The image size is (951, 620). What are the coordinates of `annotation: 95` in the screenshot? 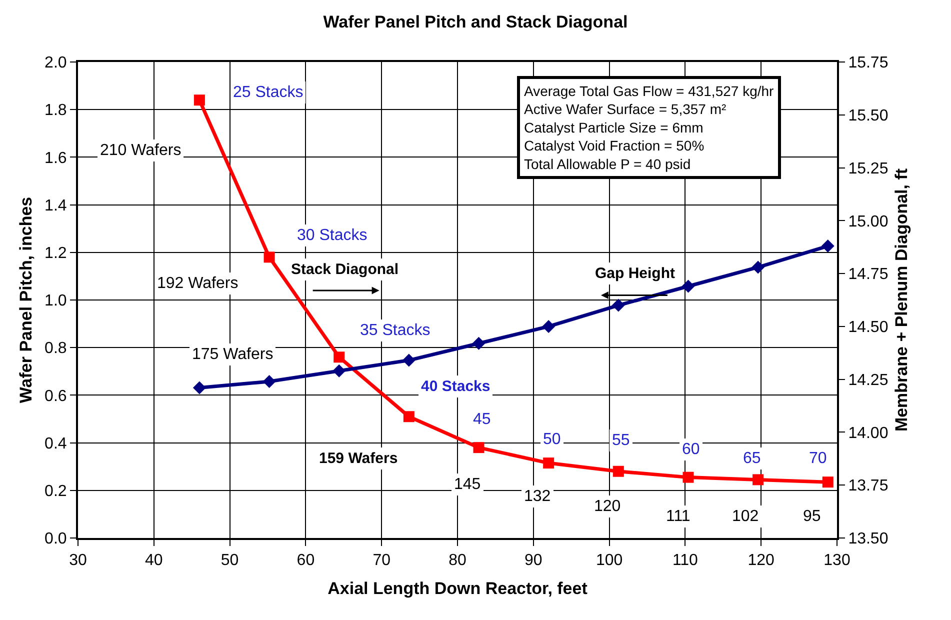 It's located at (812, 516).